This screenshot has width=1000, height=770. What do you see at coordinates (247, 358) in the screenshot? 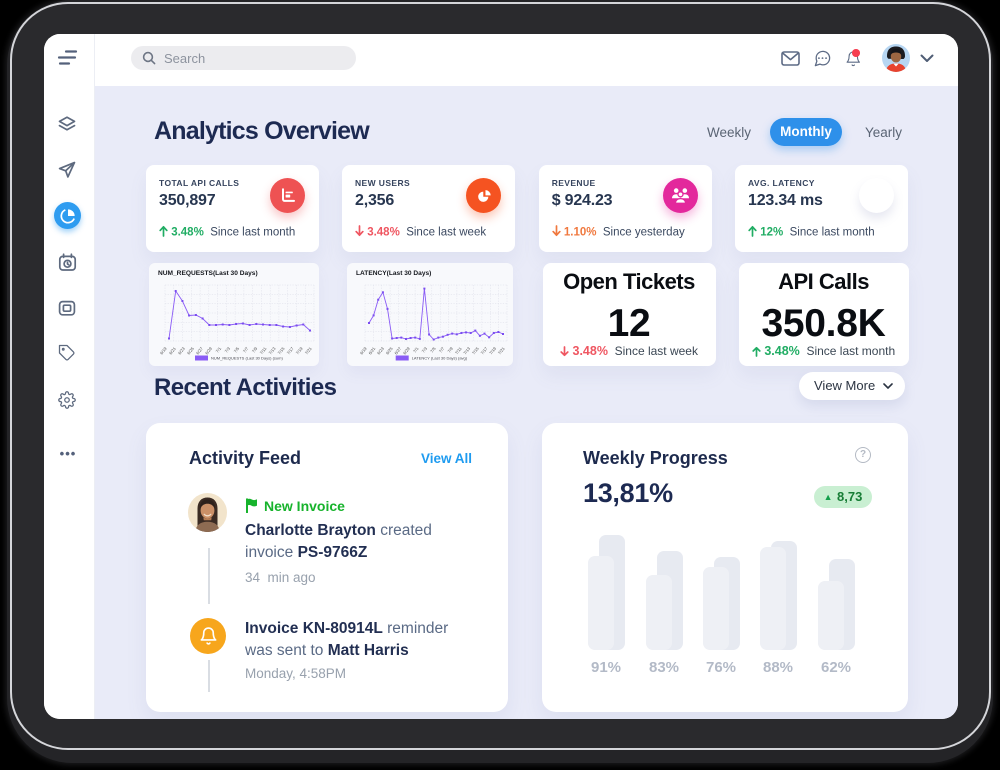
I see `svg-text:NUM_REQUESTS (Last 30 Days) (s: NUM_REQUESTS (Last 30 Days) (sum)` at bounding box center [247, 358].